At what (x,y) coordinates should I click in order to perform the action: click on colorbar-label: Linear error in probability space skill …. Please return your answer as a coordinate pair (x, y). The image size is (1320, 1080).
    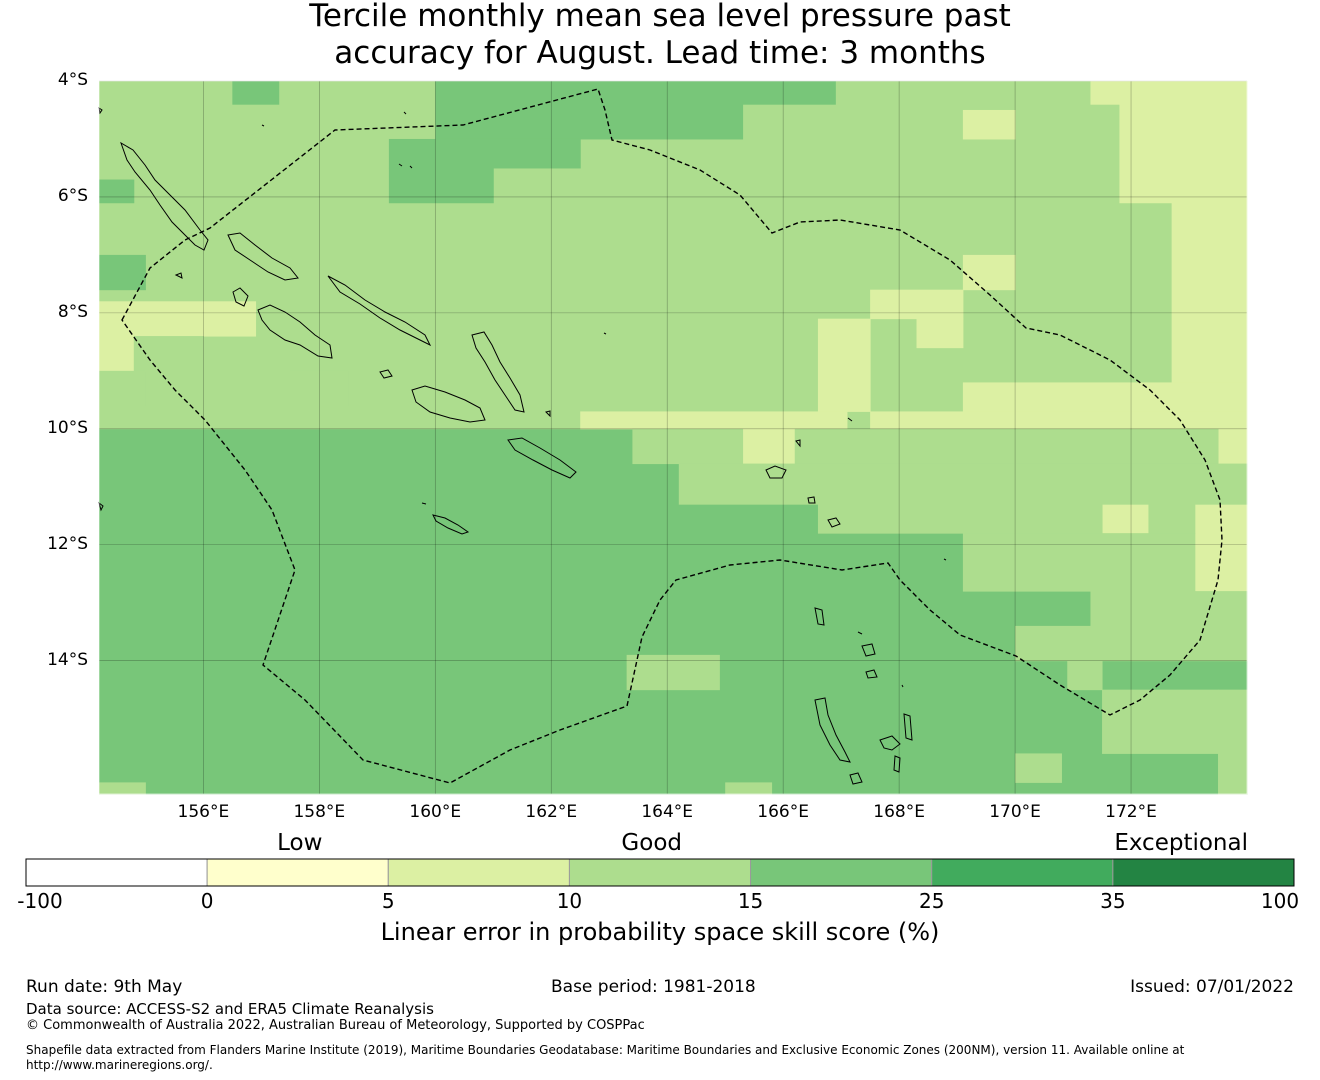
    Looking at the image, I should click on (660, 932).